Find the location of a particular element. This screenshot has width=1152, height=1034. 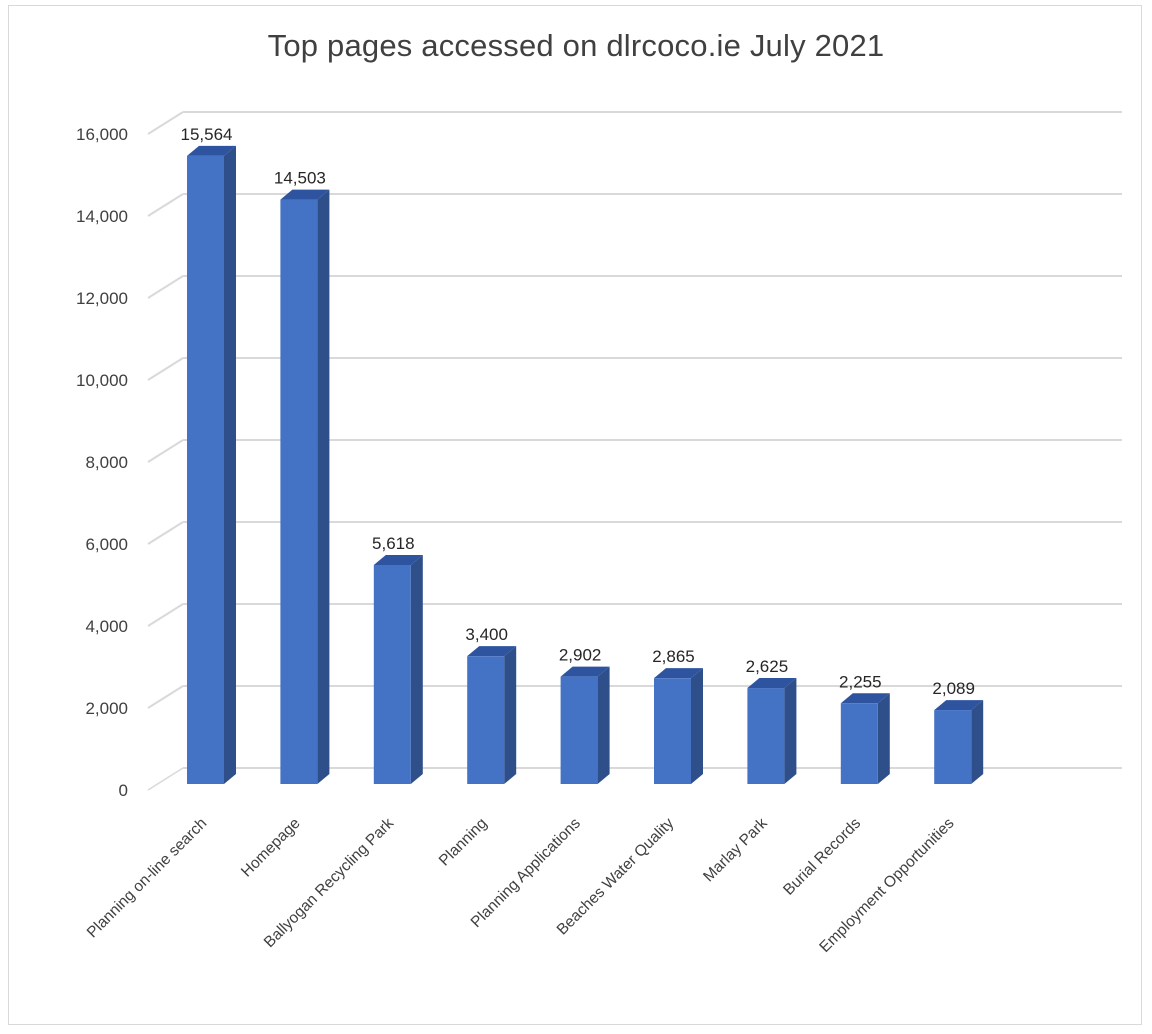

y-tick-label: 0 is located at coordinates (123, 790).